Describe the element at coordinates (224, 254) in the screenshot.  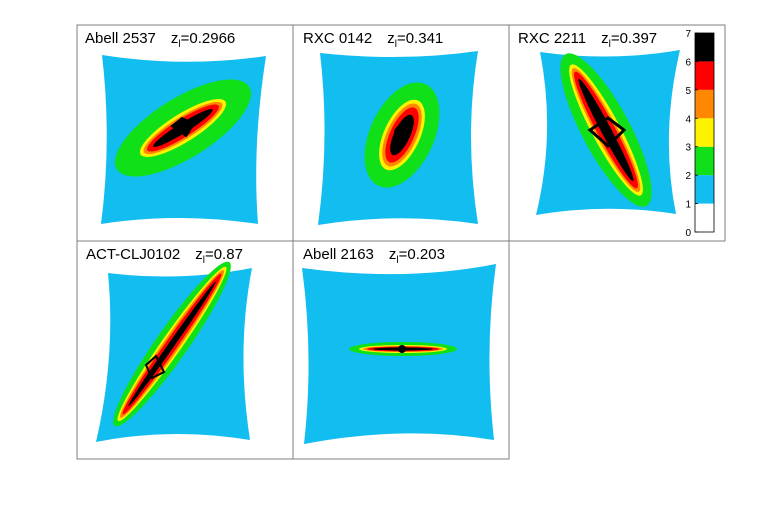
I see `redshift-value: =0.87` at that location.